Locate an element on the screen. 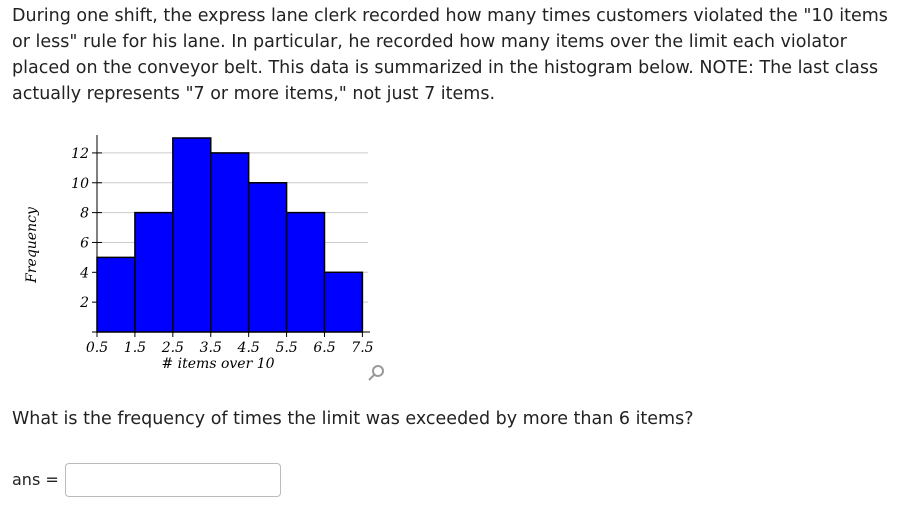  y-tick-label: 10 is located at coordinates (80, 184).